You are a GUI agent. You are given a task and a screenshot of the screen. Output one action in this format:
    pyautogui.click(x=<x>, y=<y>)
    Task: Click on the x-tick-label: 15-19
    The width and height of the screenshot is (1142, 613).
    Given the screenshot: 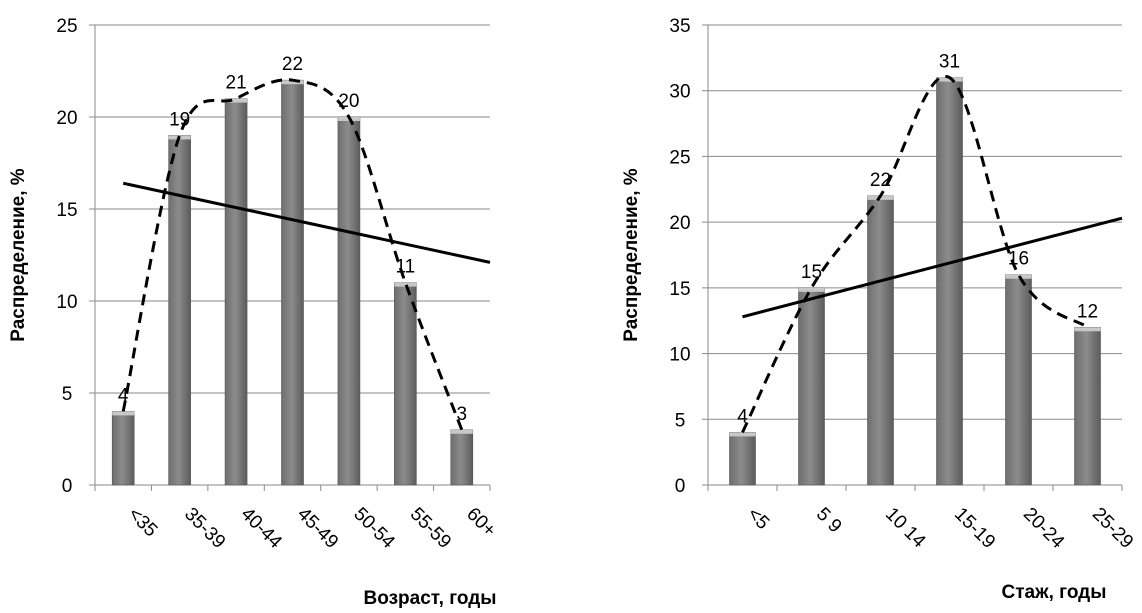 What is the action you would take?
    pyautogui.click(x=974, y=528)
    